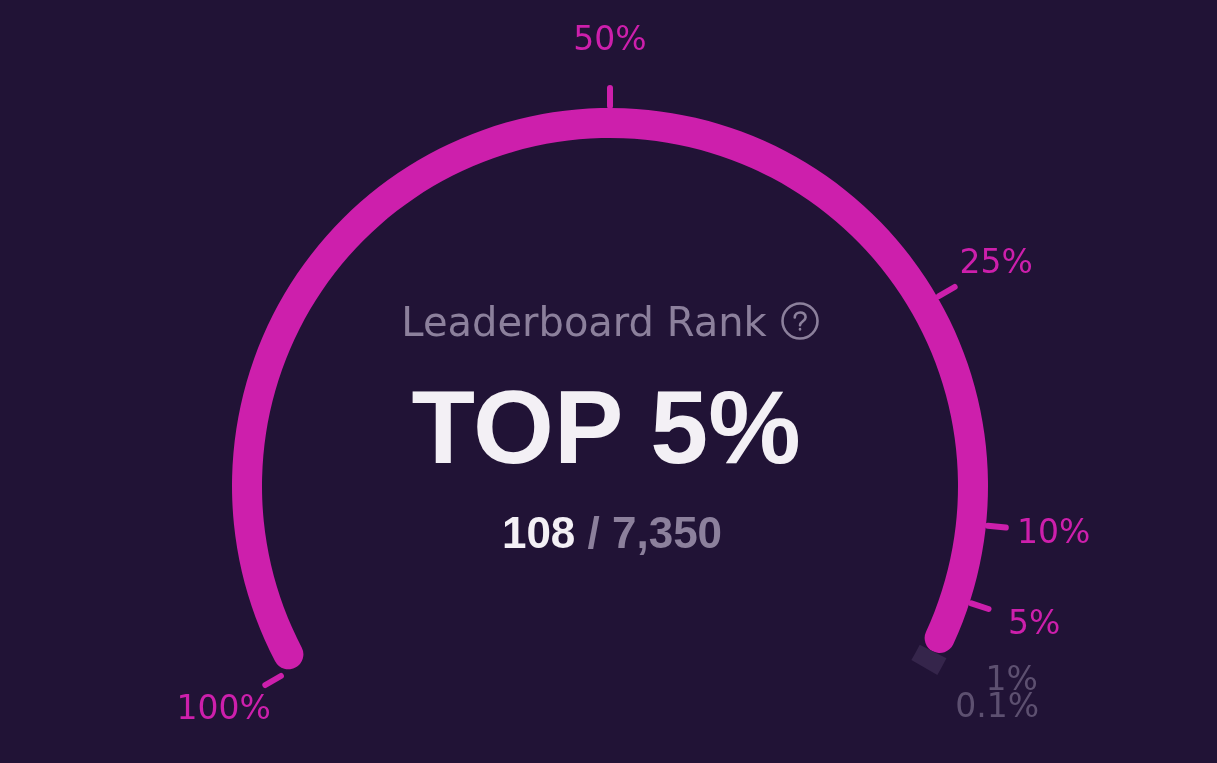 The height and width of the screenshot is (763, 1217). Describe the element at coordinates (1034, 622) in the screenshot. I see `text: 5%` at that location.